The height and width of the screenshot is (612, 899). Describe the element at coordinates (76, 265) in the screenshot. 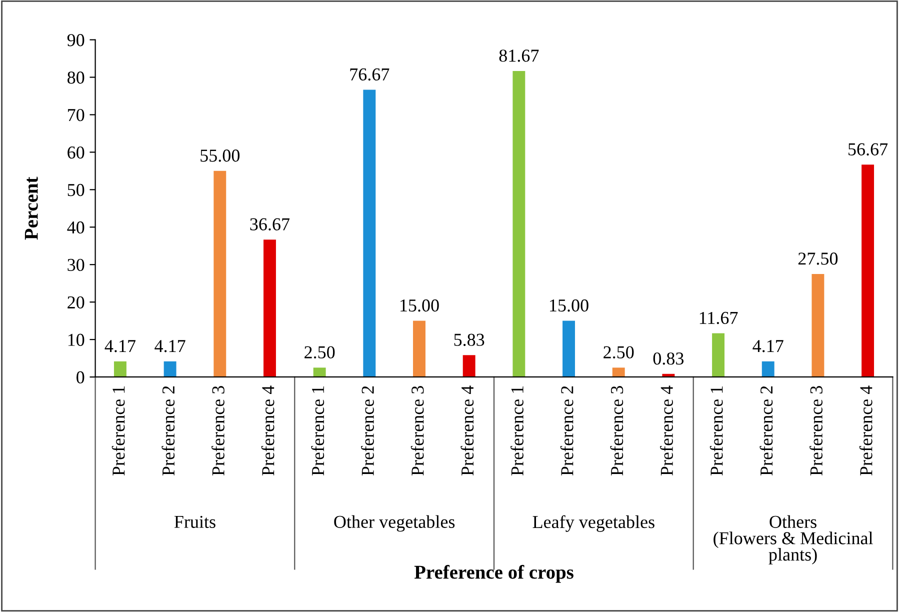

I see `y-tick-label: 30` at that location.